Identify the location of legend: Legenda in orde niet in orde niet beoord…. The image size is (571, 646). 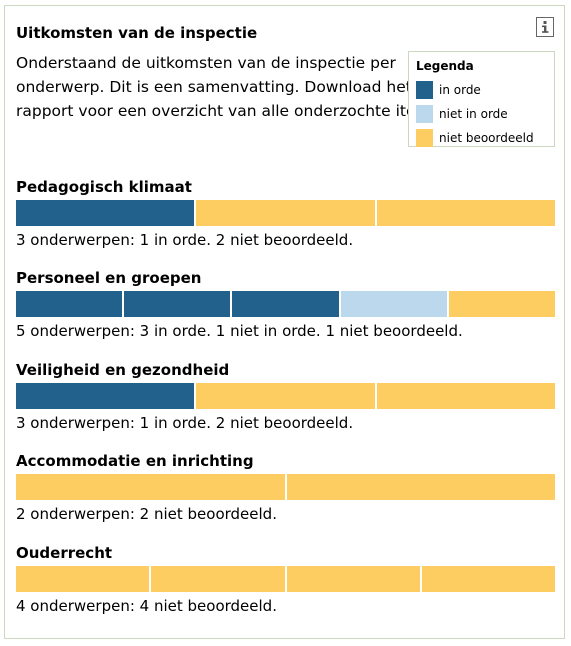
(481, 99).